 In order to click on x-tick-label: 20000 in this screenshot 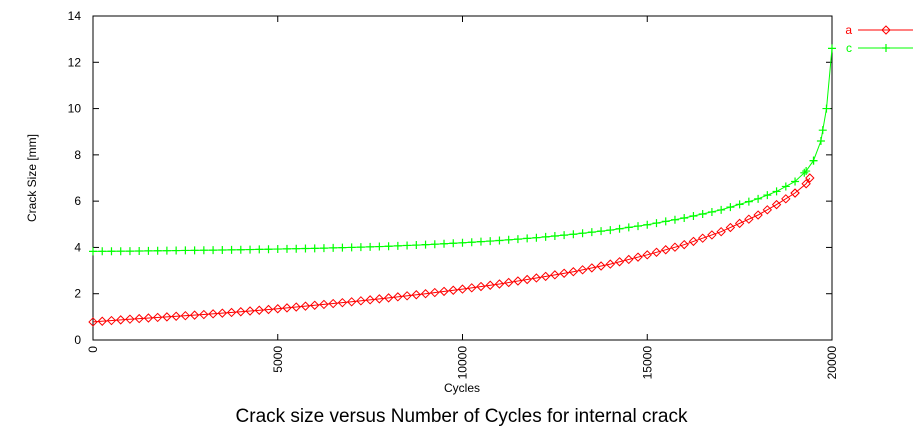, I will do `click(832, 363)`.